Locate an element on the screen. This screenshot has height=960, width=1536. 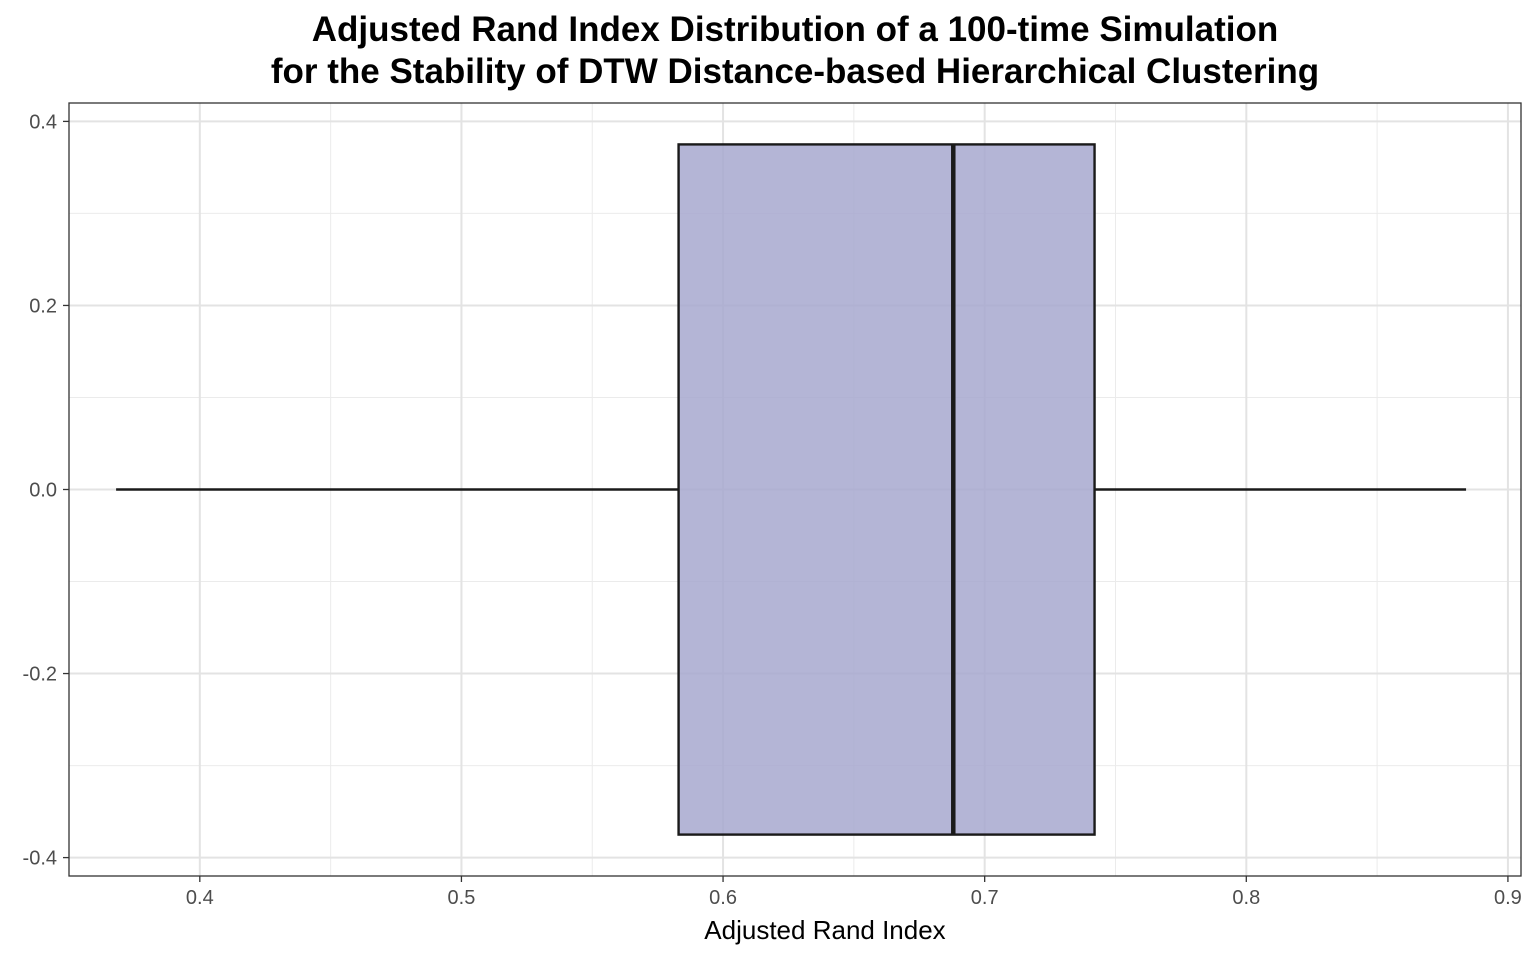
x-tick-label: 0.7 is located at coordinates (985, 898).